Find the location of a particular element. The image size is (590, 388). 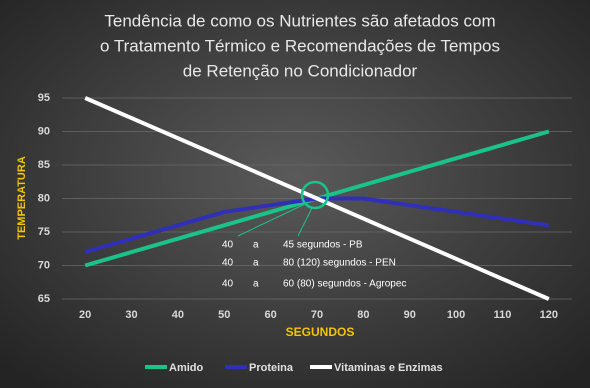

annotation: 45 segundos - PB is located at coordinates (323, 245).